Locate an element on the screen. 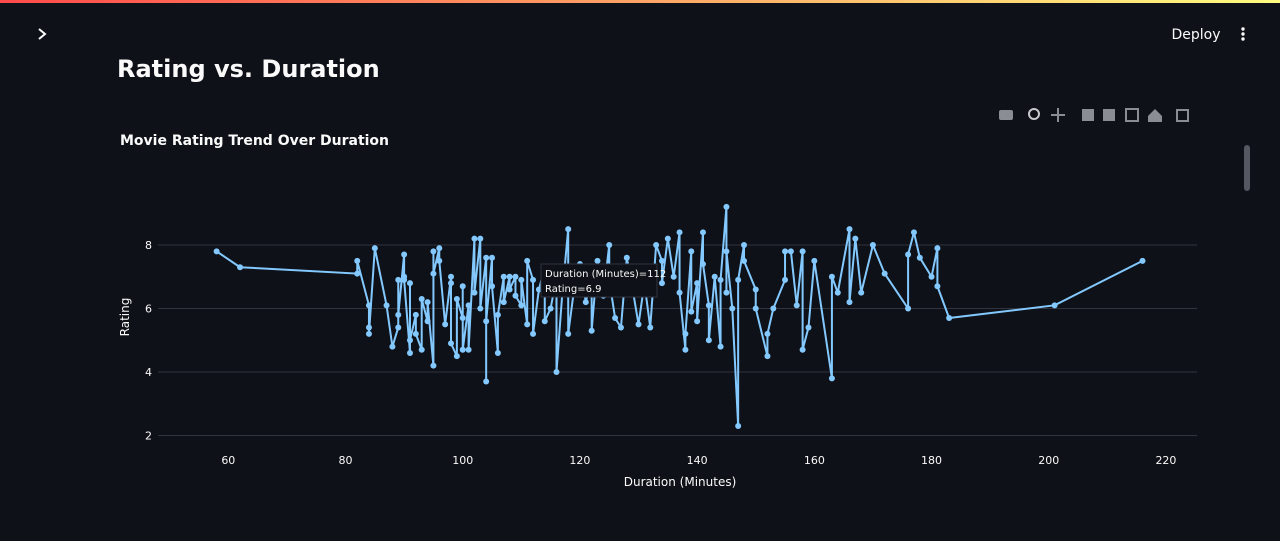  tooltip-text: Duration (Minutes)=112 is located at coordinates (605, 274).